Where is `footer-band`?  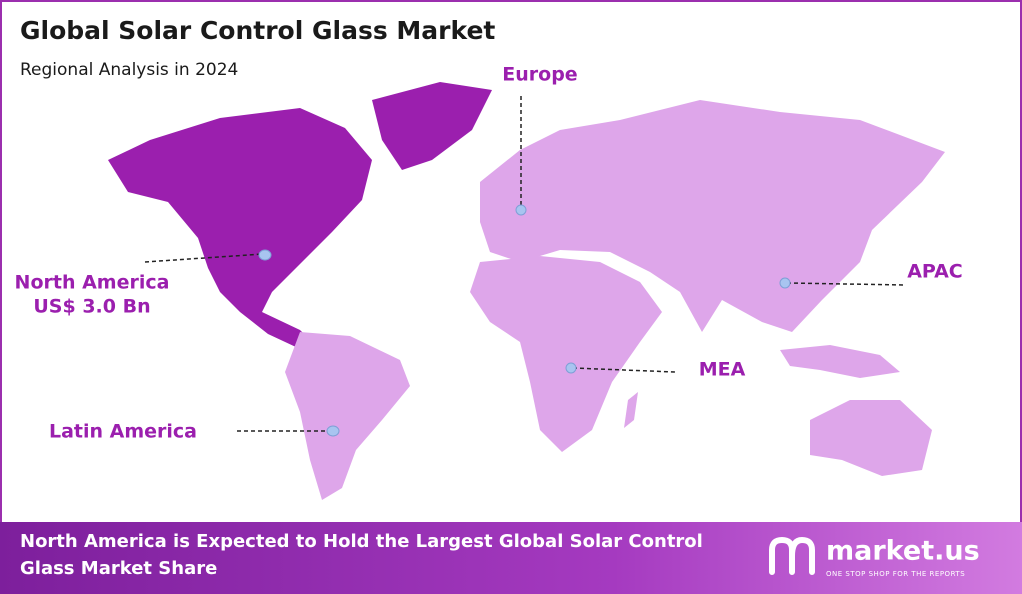
footer-band is located at coordinates (511, 558).